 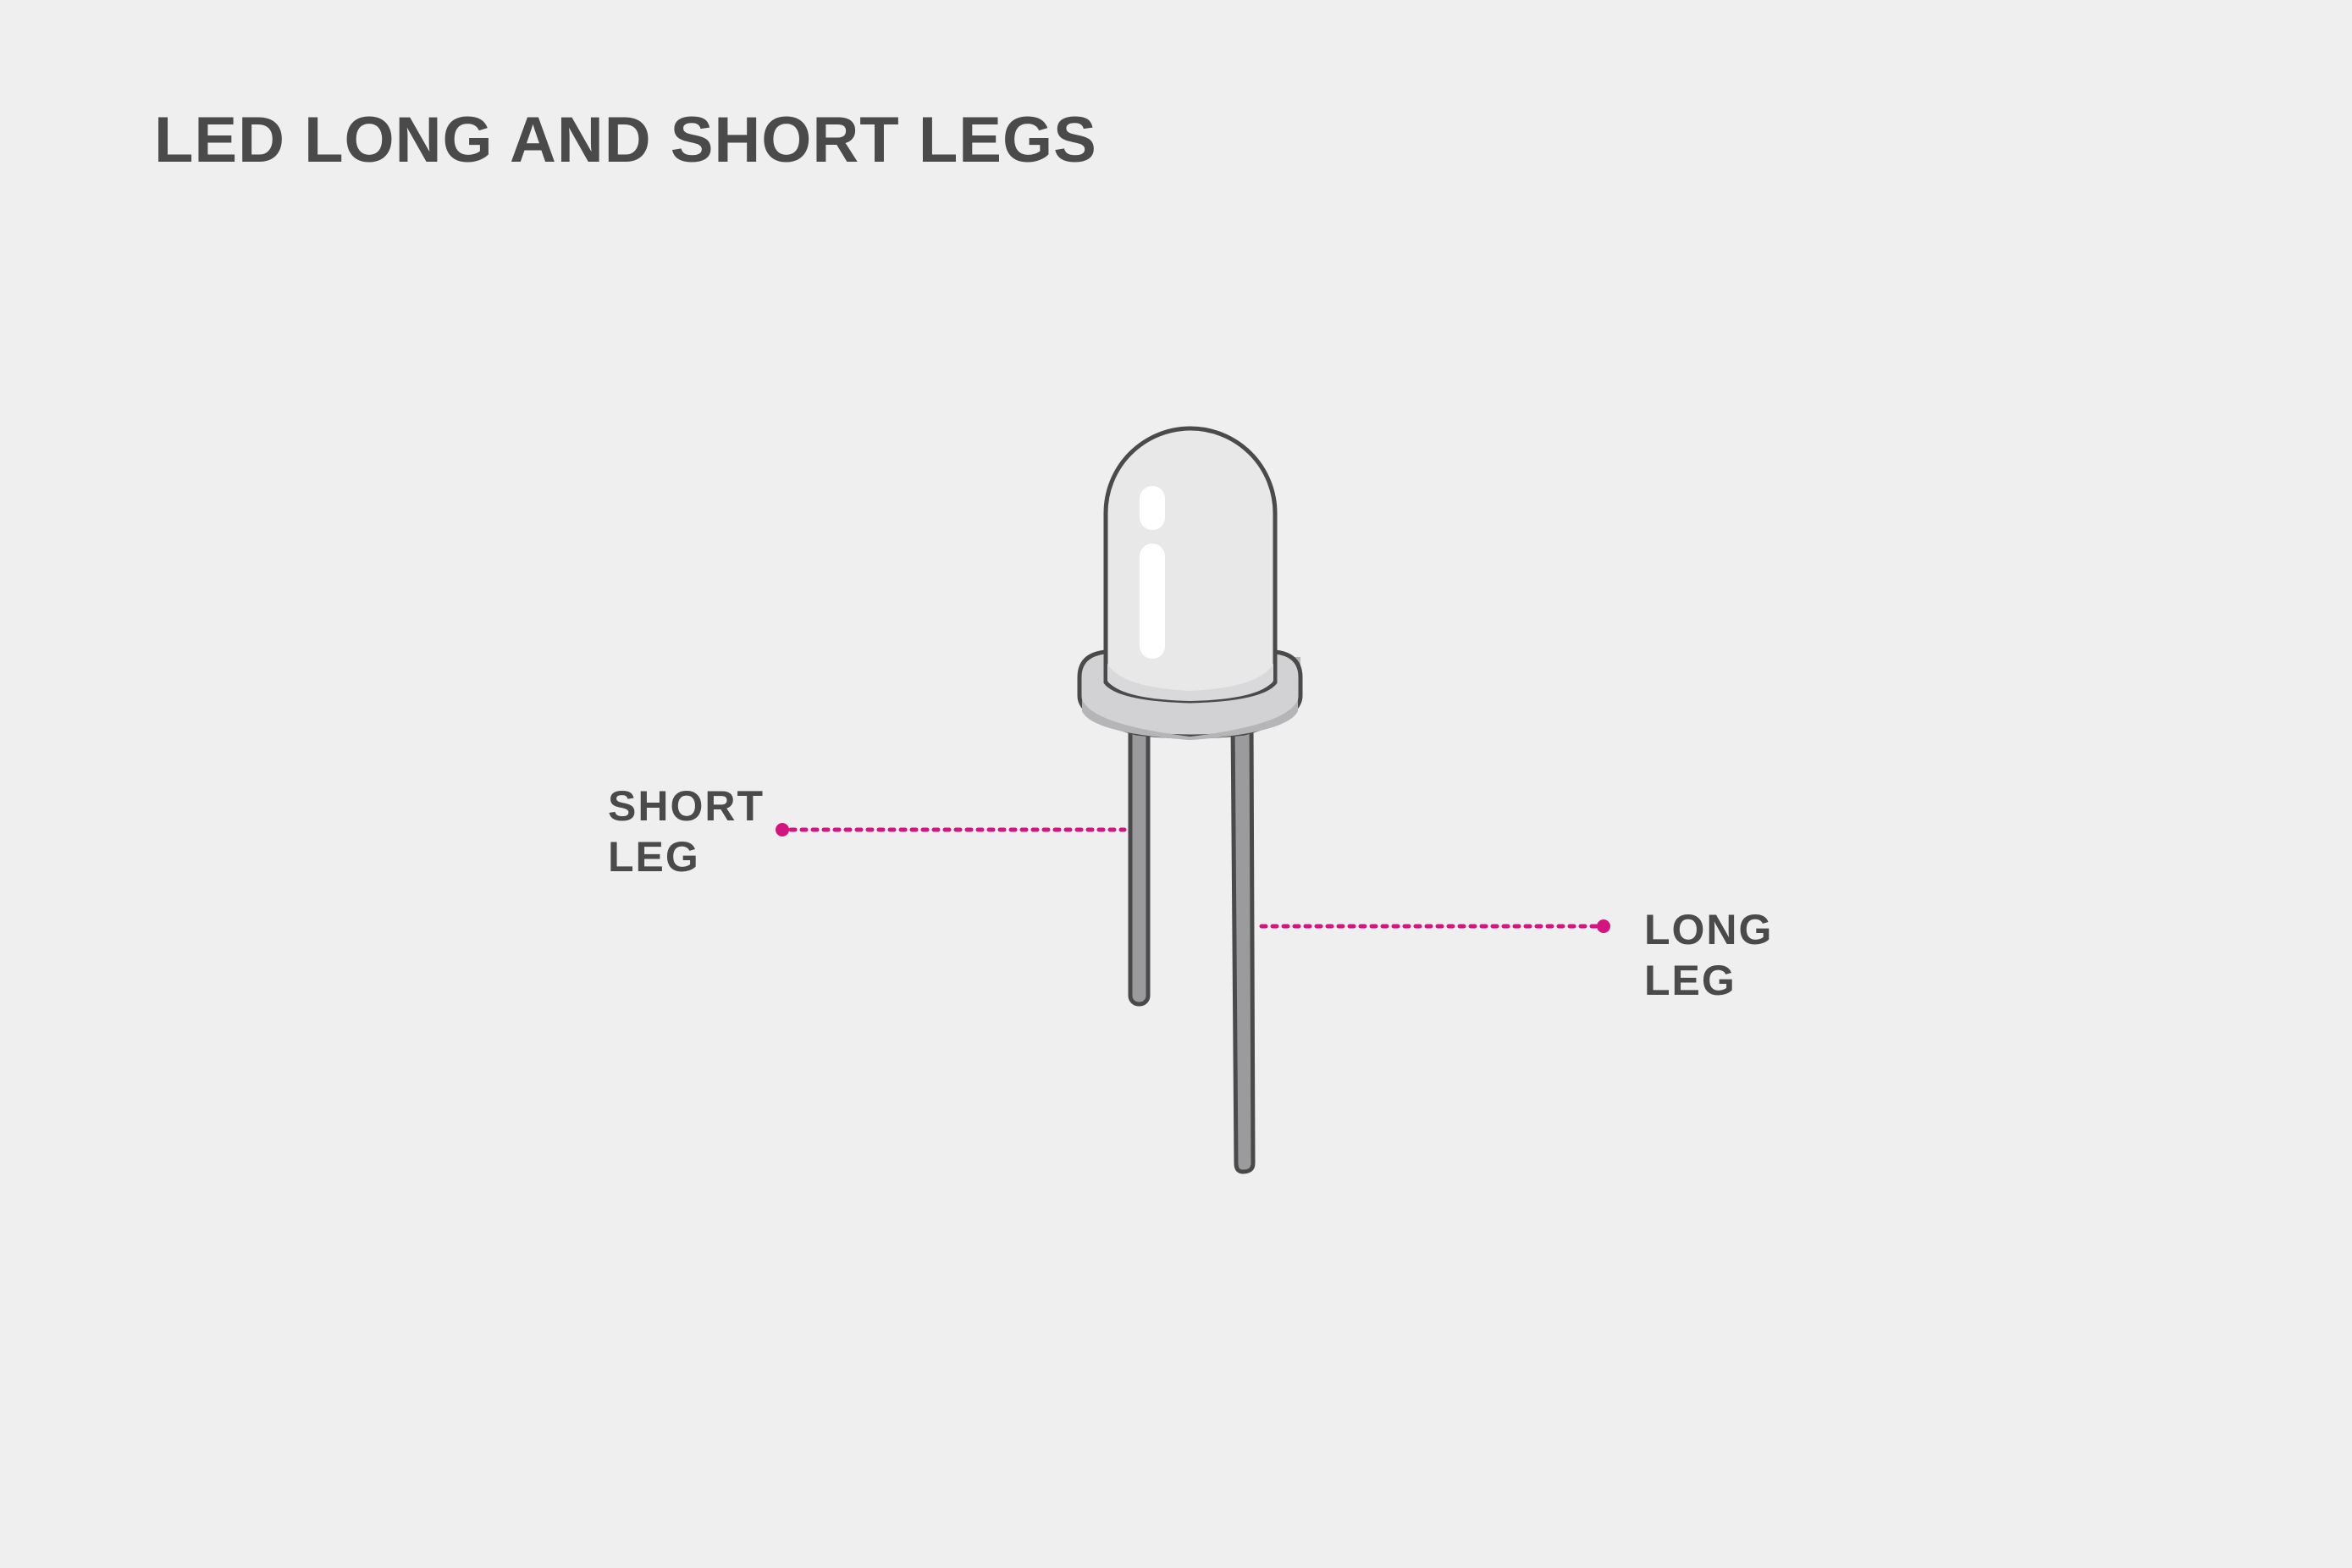 I want to click on long-leg-label-line1: LONG, so click(x=1709, y=929).